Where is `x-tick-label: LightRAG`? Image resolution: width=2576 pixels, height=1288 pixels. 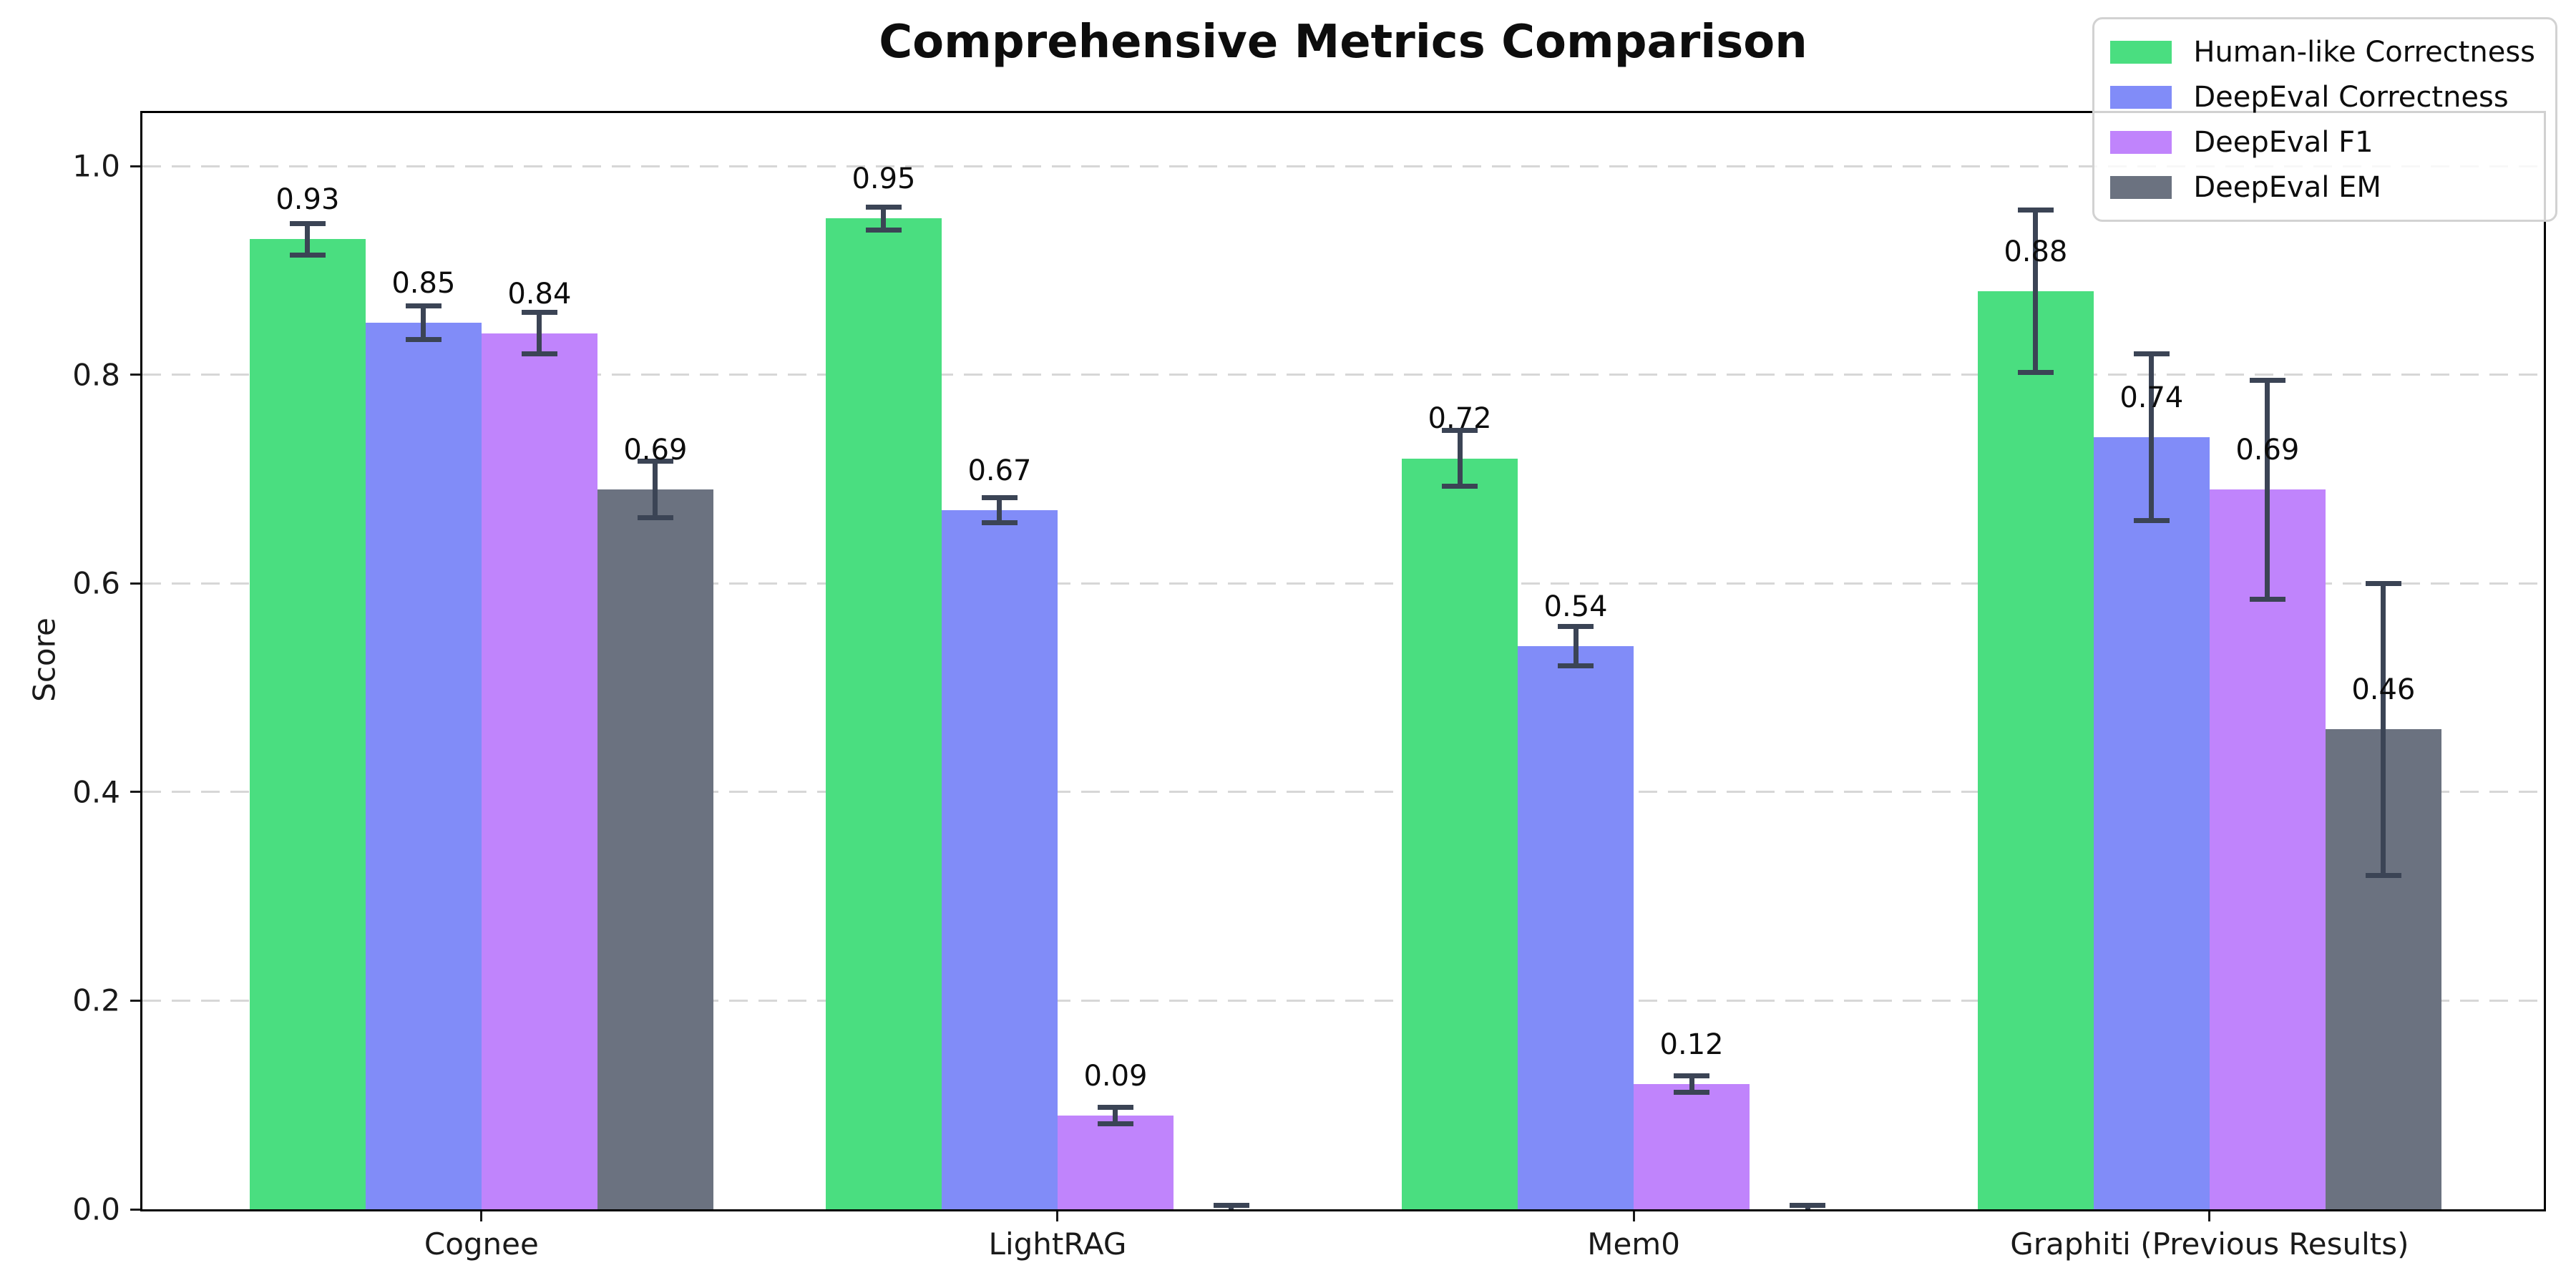 x-tick-label: LightRAG is located at coordinates (1057, 1244).